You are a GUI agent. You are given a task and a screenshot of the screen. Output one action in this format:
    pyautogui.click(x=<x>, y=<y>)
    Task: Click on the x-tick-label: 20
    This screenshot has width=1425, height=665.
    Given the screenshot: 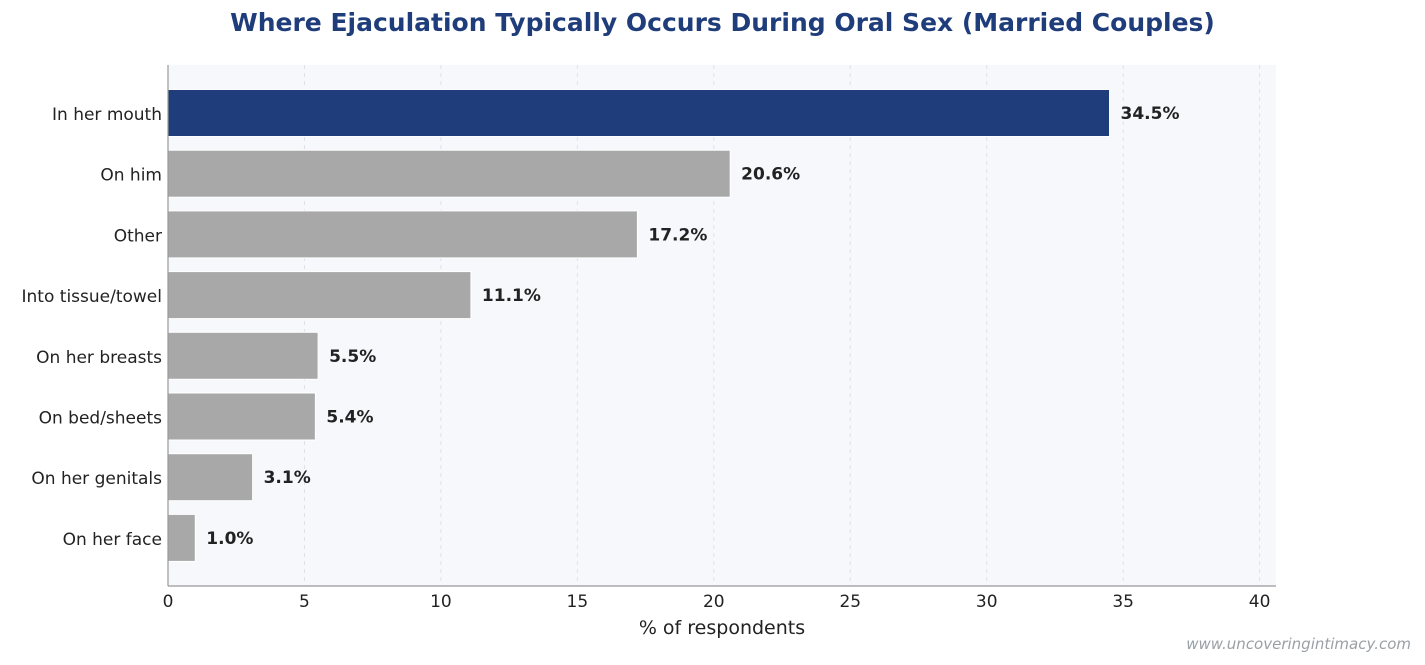 What is the action you would take?
    pyautogui.click(x=714, y=602)
    